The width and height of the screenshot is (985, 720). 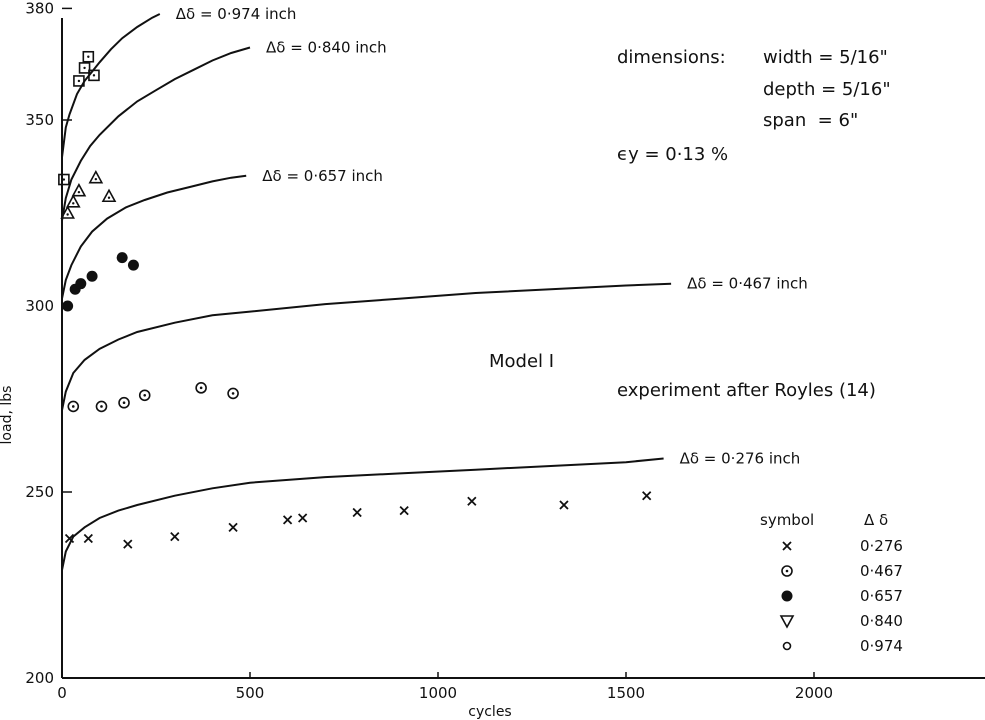 I want to click on y-axis-title: load, lbs, so click(x=7, y=415).